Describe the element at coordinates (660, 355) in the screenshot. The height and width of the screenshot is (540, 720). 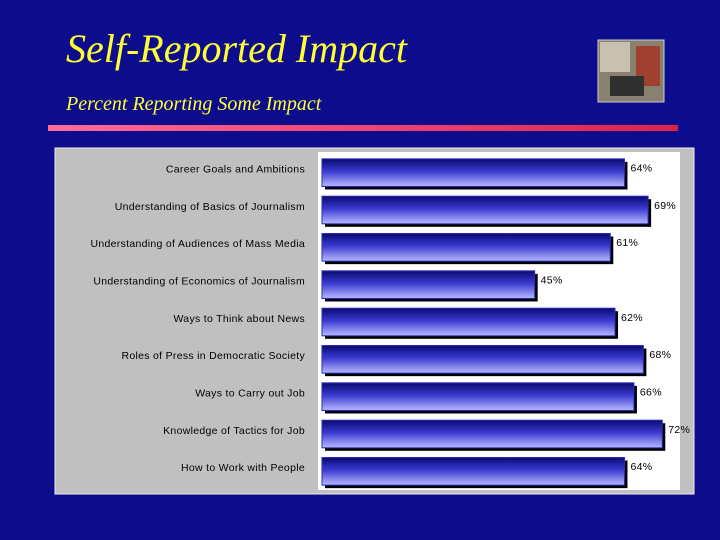
I see `value-label: 68%` at that location.